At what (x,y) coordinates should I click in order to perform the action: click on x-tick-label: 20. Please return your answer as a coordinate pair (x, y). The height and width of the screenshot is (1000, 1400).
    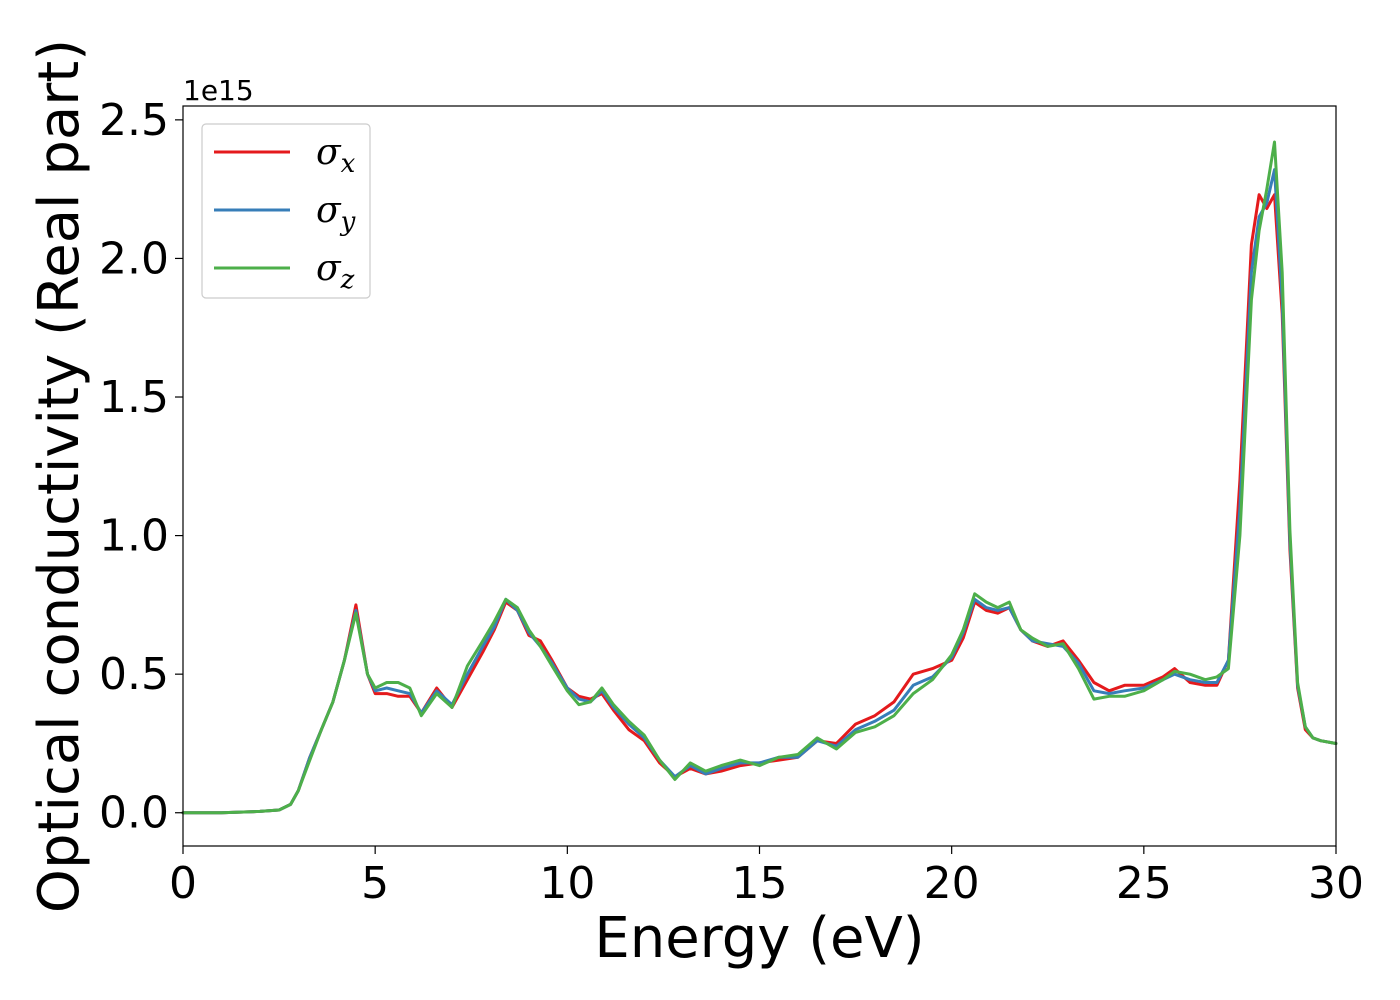
    Looking at the image, I should click on (952, 883).